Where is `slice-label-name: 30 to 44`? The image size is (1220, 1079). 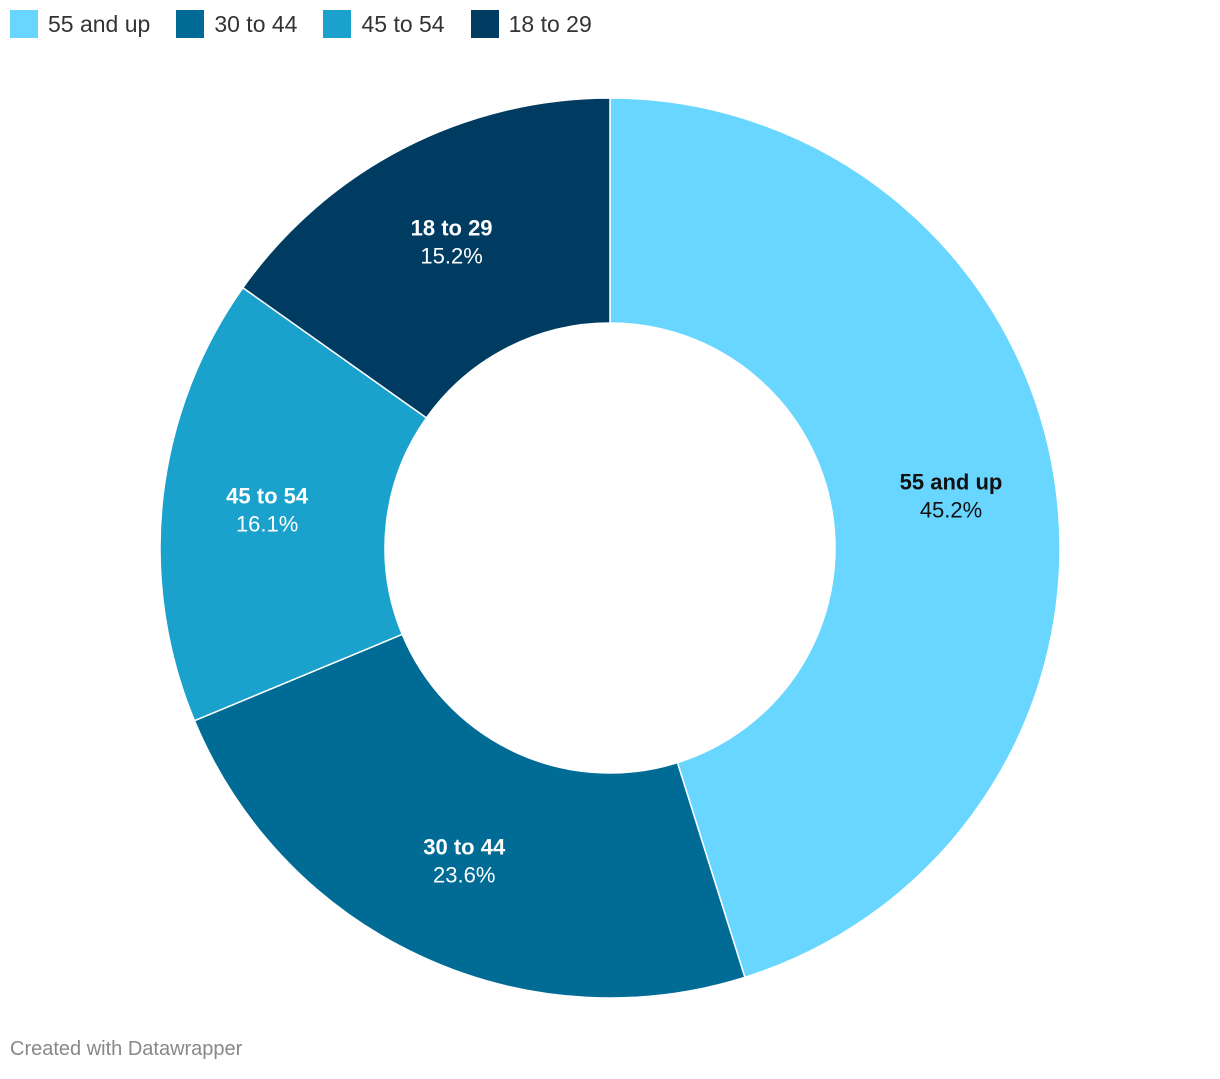
slice-label-name: 30 to 44 is located at coordinates (464, 847).